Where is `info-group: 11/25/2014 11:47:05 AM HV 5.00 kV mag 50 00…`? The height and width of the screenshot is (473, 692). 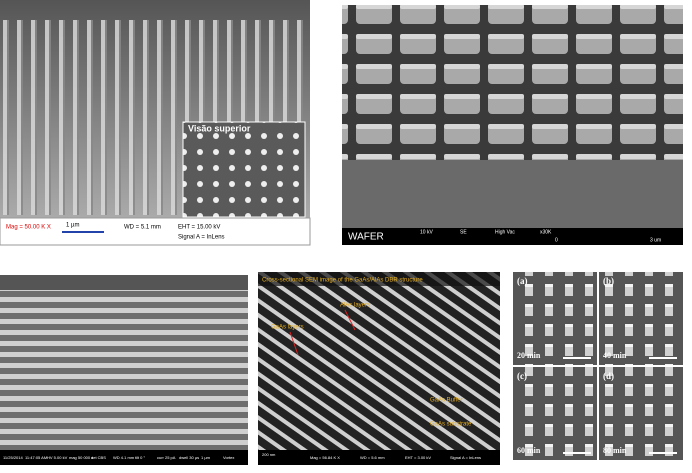
info-group: 11/25/2014 11:47:05 AM HV 5.00 kV mag 50 00… is located at coordinates (118, 457).